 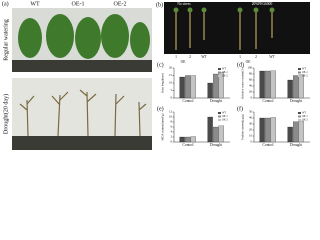 What do you see at coordinates (224, 29) in the screenshot?
I see `seedlings` at bounding box center [224, 29].